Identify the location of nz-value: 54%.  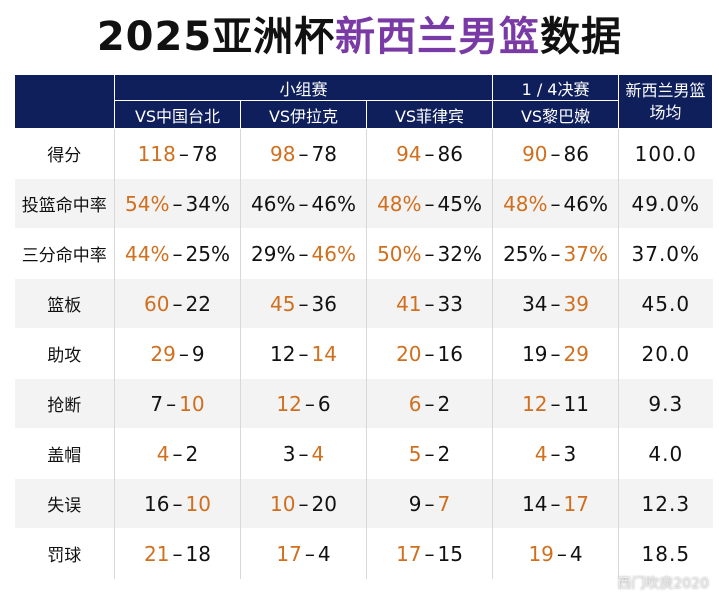
(147, 203).